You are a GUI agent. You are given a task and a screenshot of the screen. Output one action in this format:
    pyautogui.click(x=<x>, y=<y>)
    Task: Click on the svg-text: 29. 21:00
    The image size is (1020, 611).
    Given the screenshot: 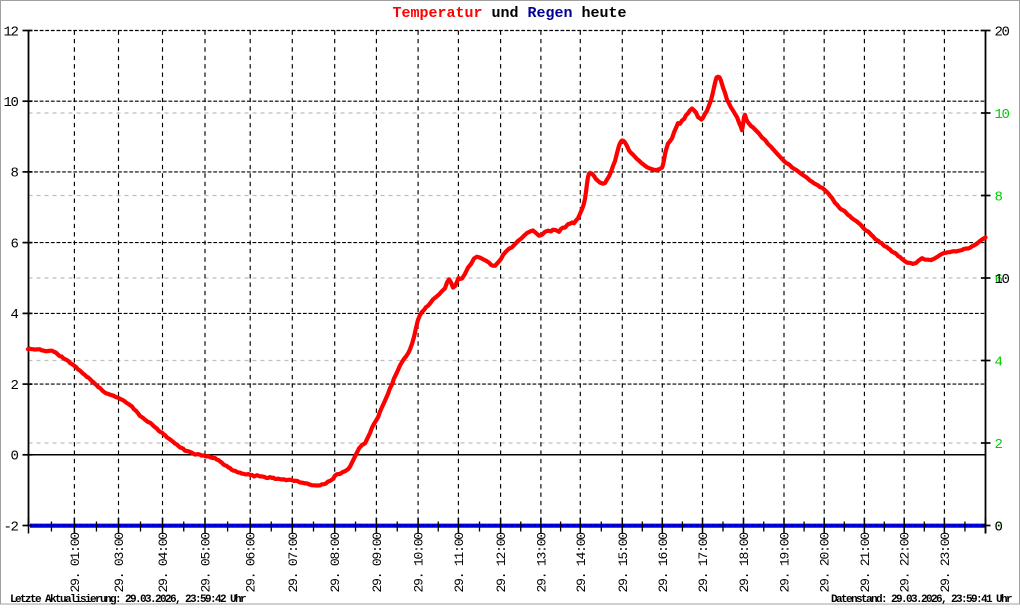 What is the action you would take?
    pyautogui.click(x=865, y=563)
    